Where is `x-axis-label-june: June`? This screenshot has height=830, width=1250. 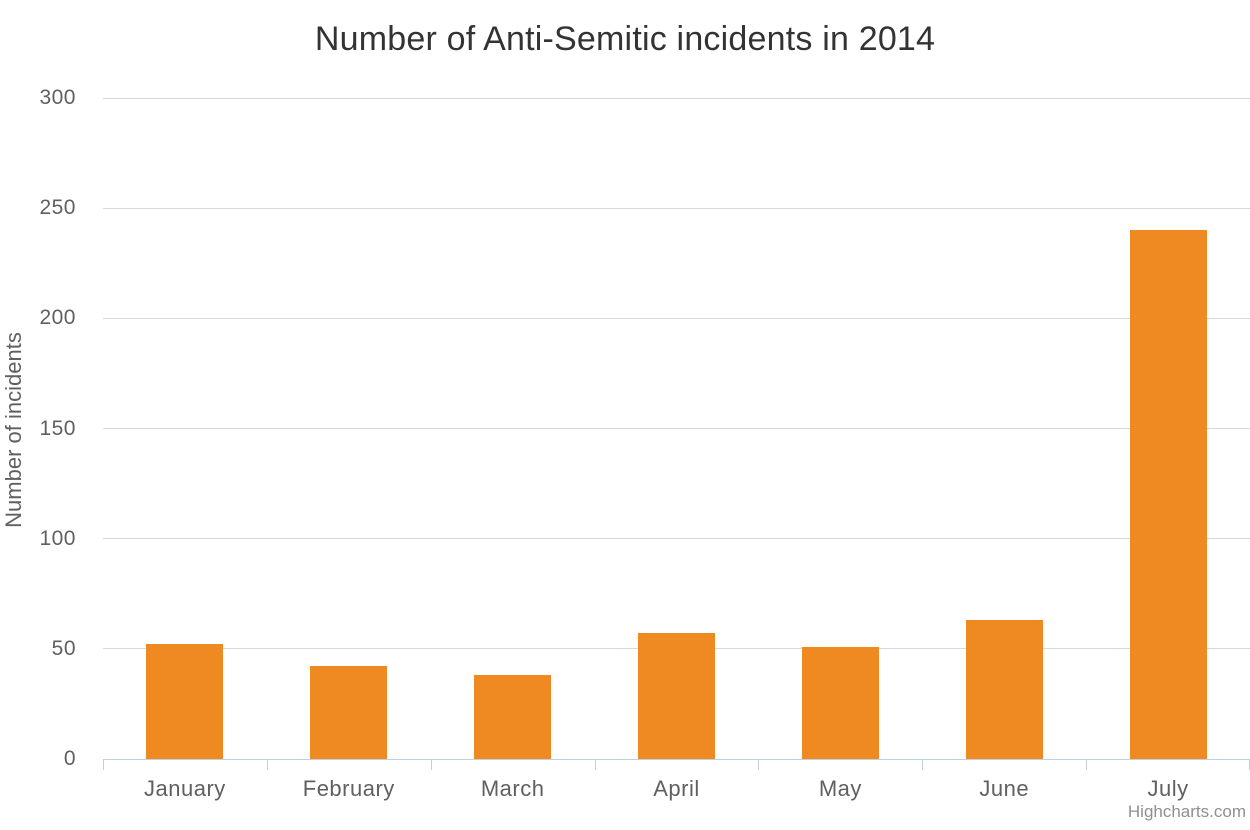
x-axis-label-june: June is located at coordinates (1004, 788).